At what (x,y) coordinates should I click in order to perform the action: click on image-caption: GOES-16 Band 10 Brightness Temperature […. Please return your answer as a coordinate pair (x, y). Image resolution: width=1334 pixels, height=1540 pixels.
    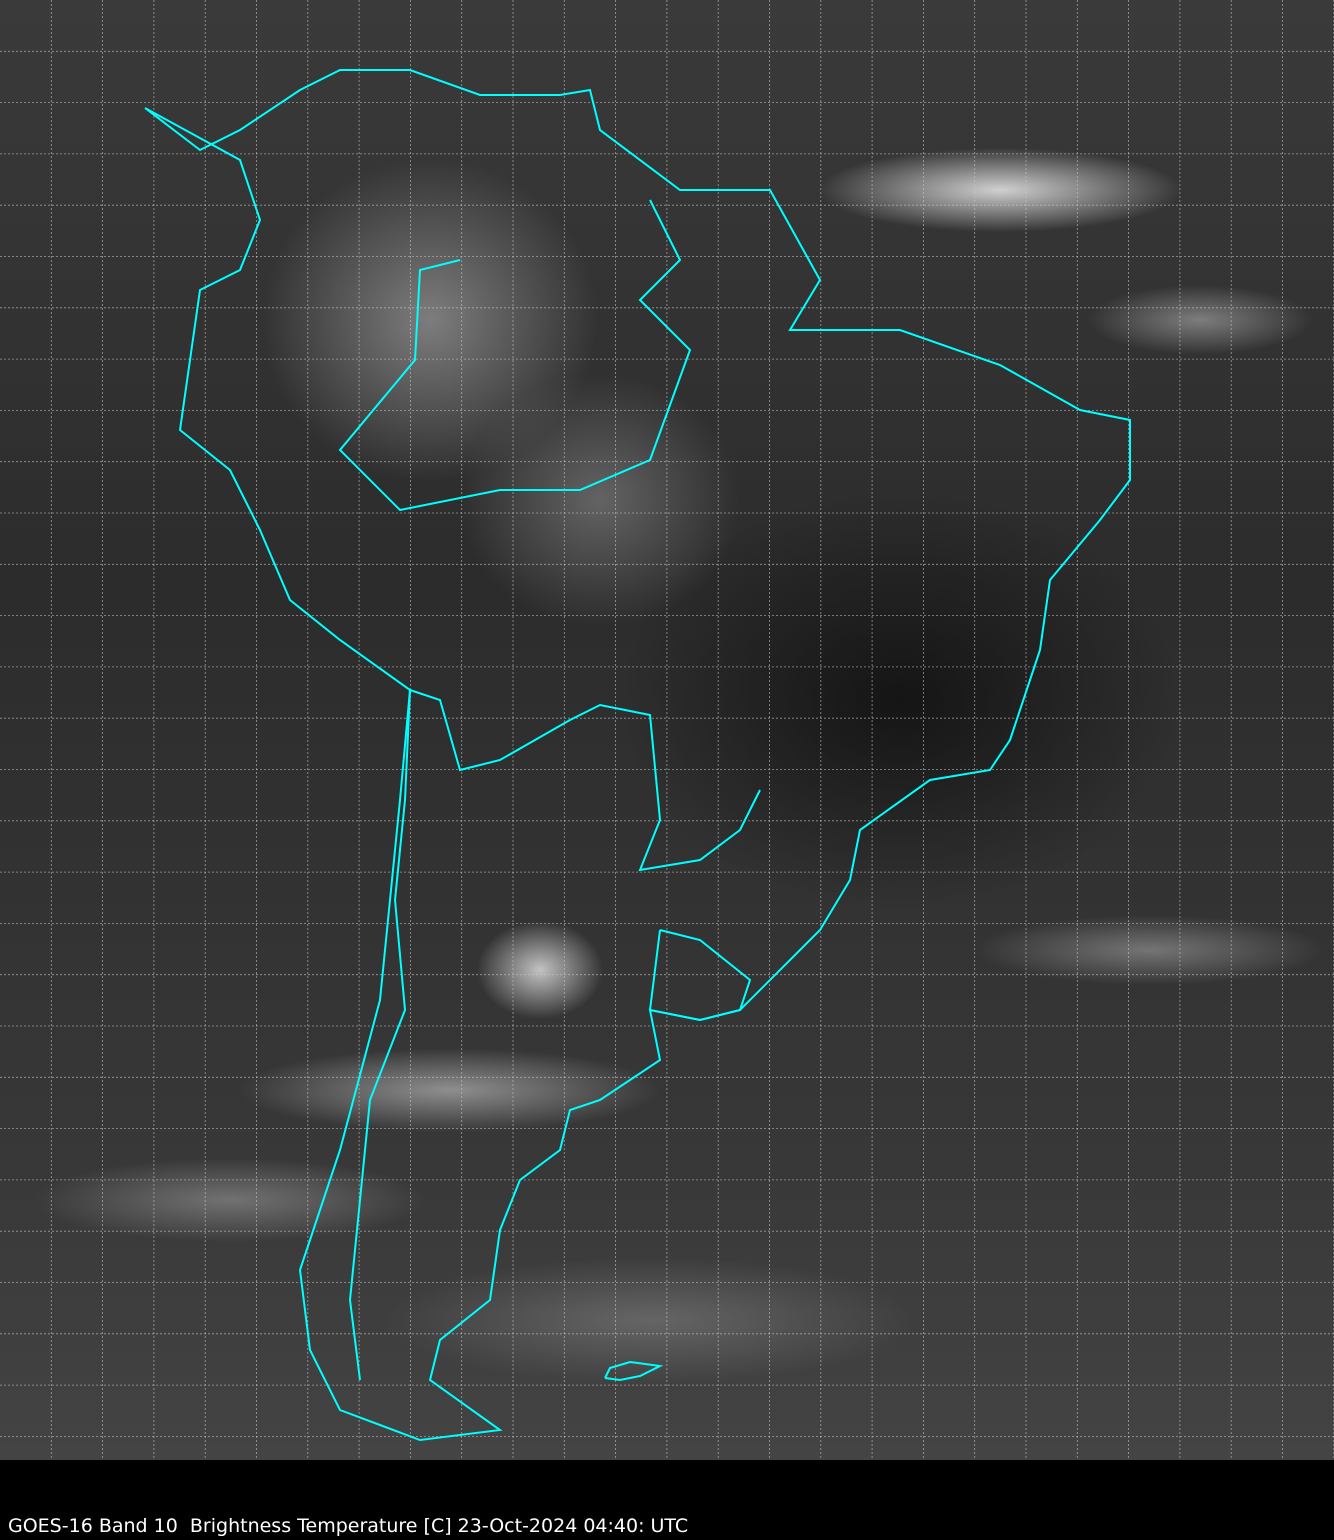
    Looking at the image, I should click on (348, 1526).